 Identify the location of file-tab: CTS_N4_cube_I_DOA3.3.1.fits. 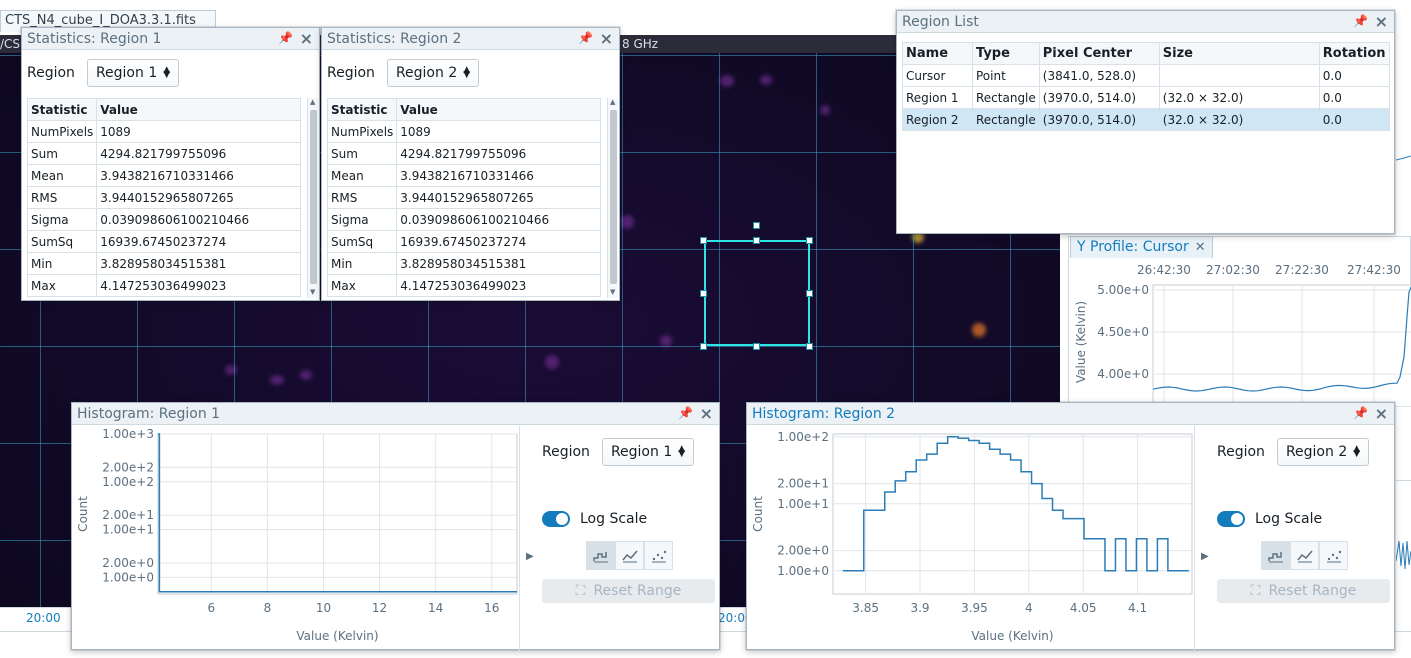
(108, 21).